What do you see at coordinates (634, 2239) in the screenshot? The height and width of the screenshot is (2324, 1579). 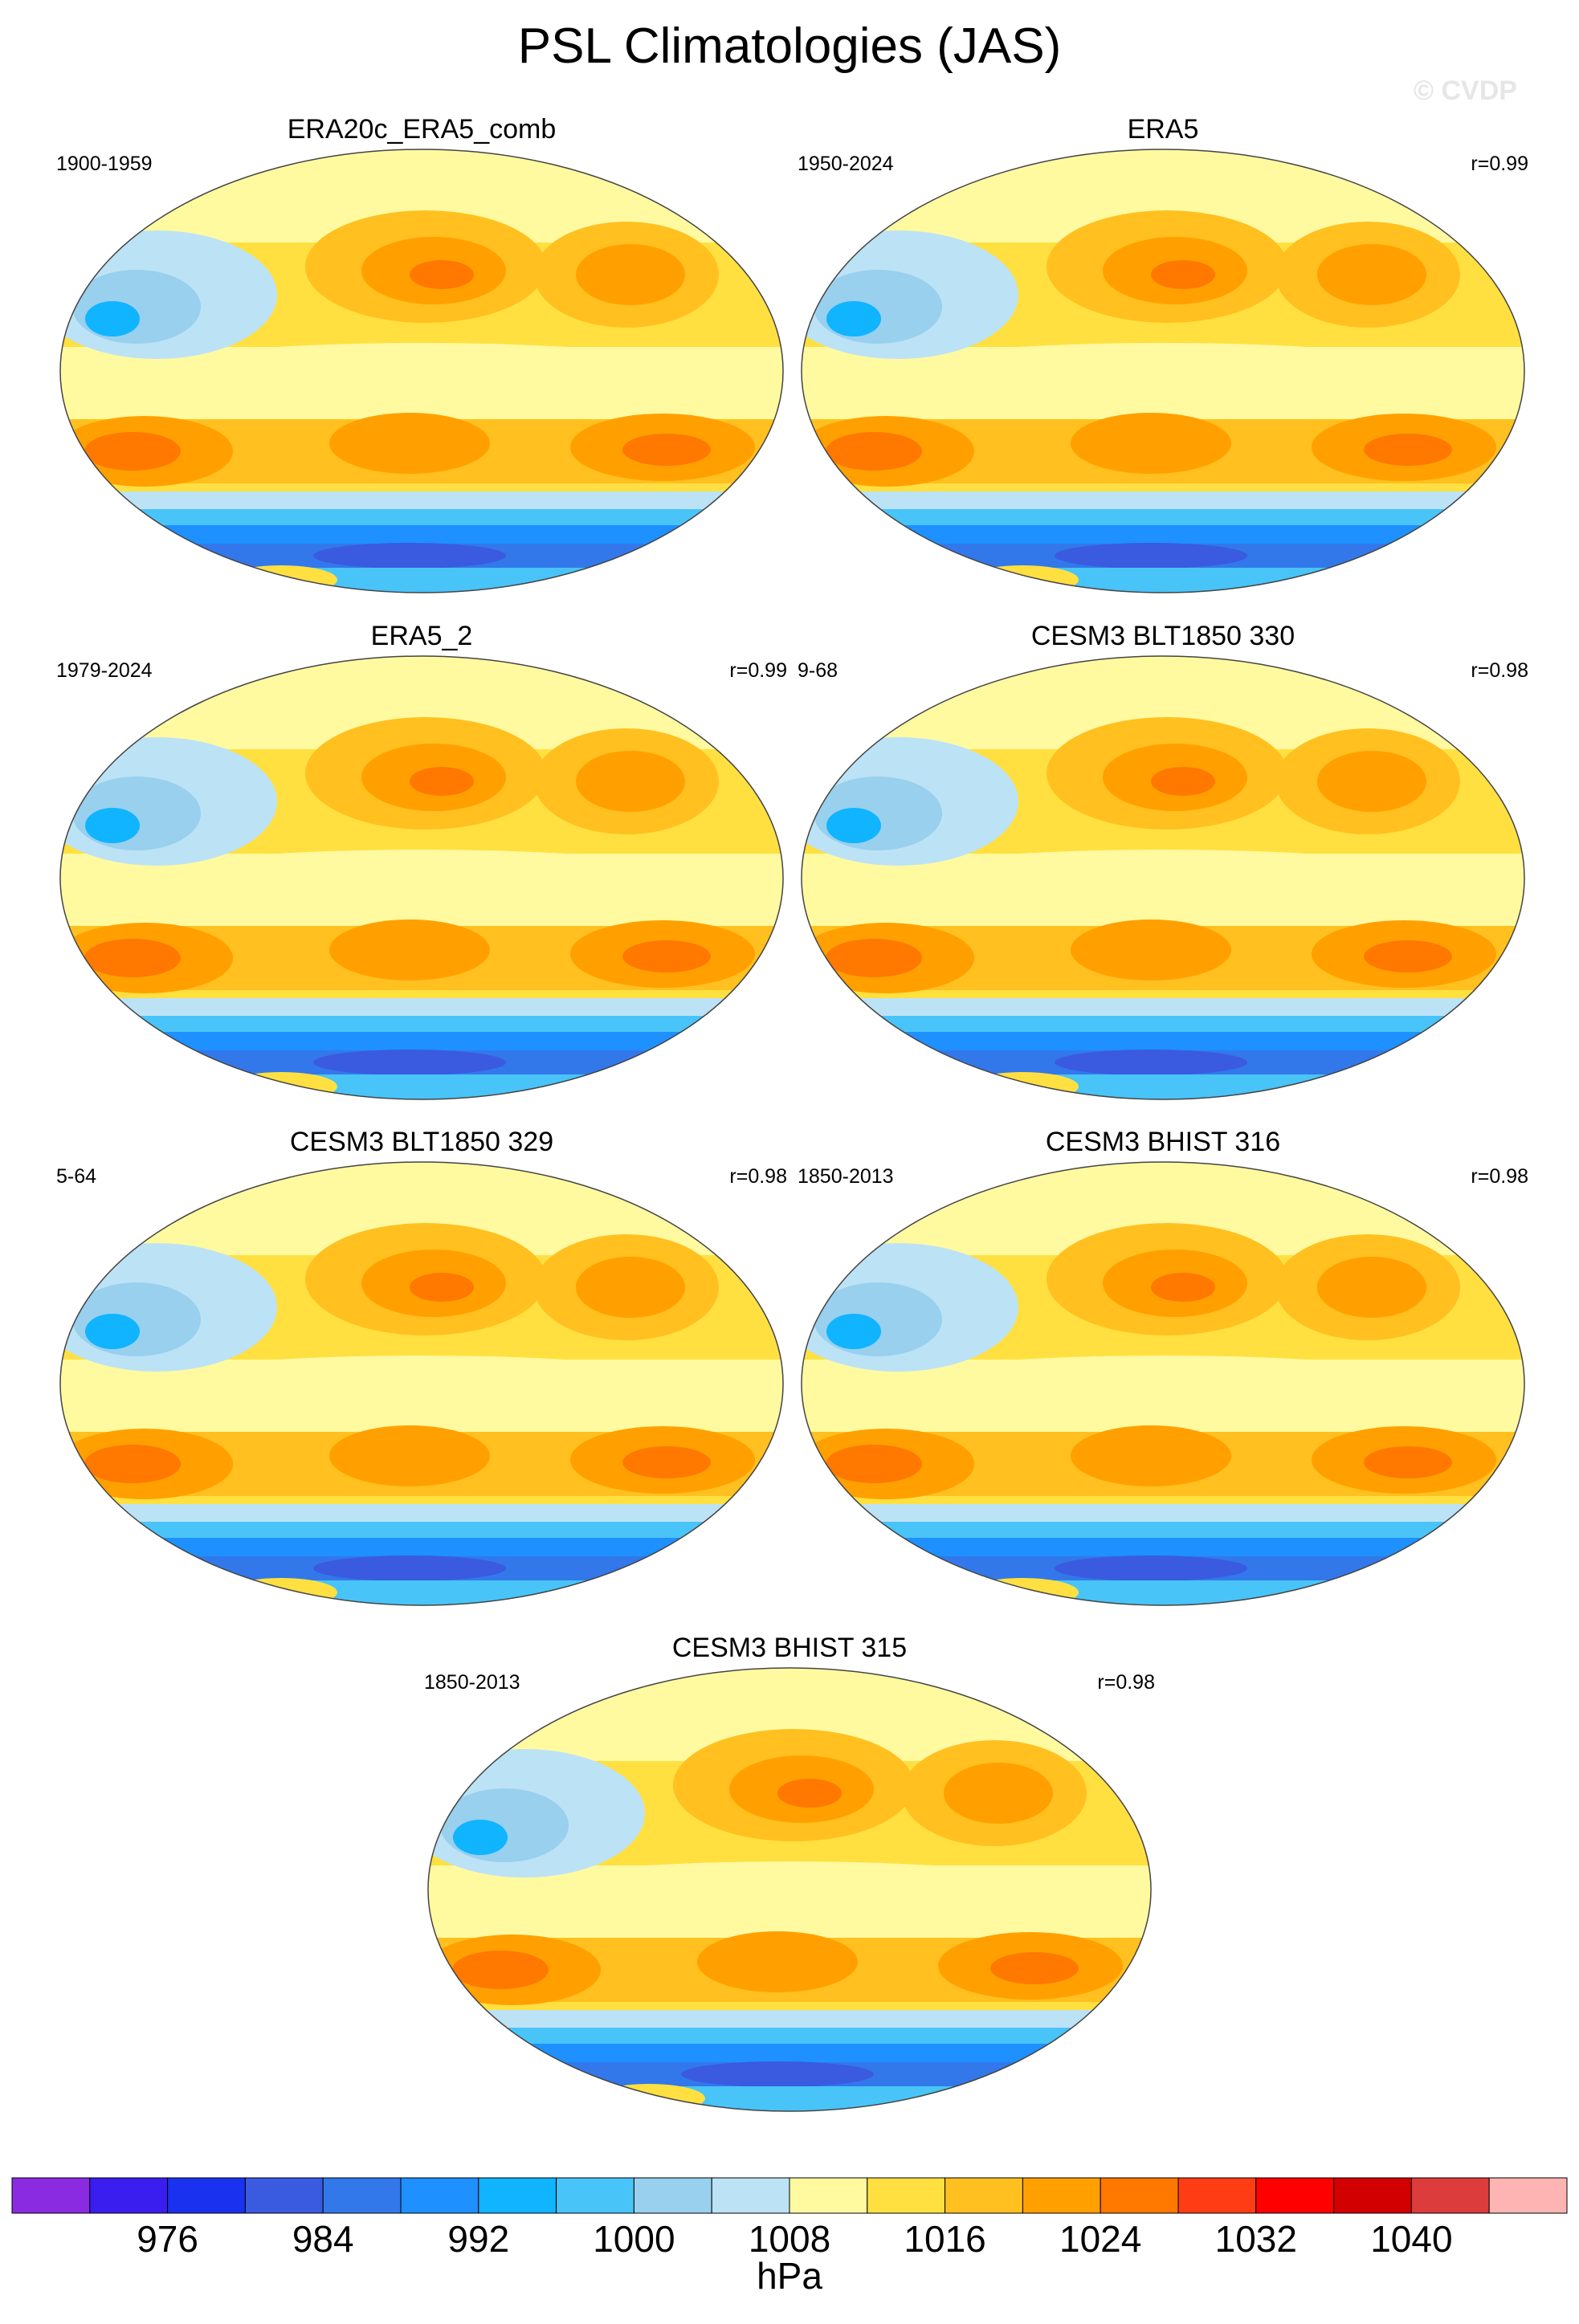 I see `colorbar-tick-label: 1000` at bounding box center [634, 2239].